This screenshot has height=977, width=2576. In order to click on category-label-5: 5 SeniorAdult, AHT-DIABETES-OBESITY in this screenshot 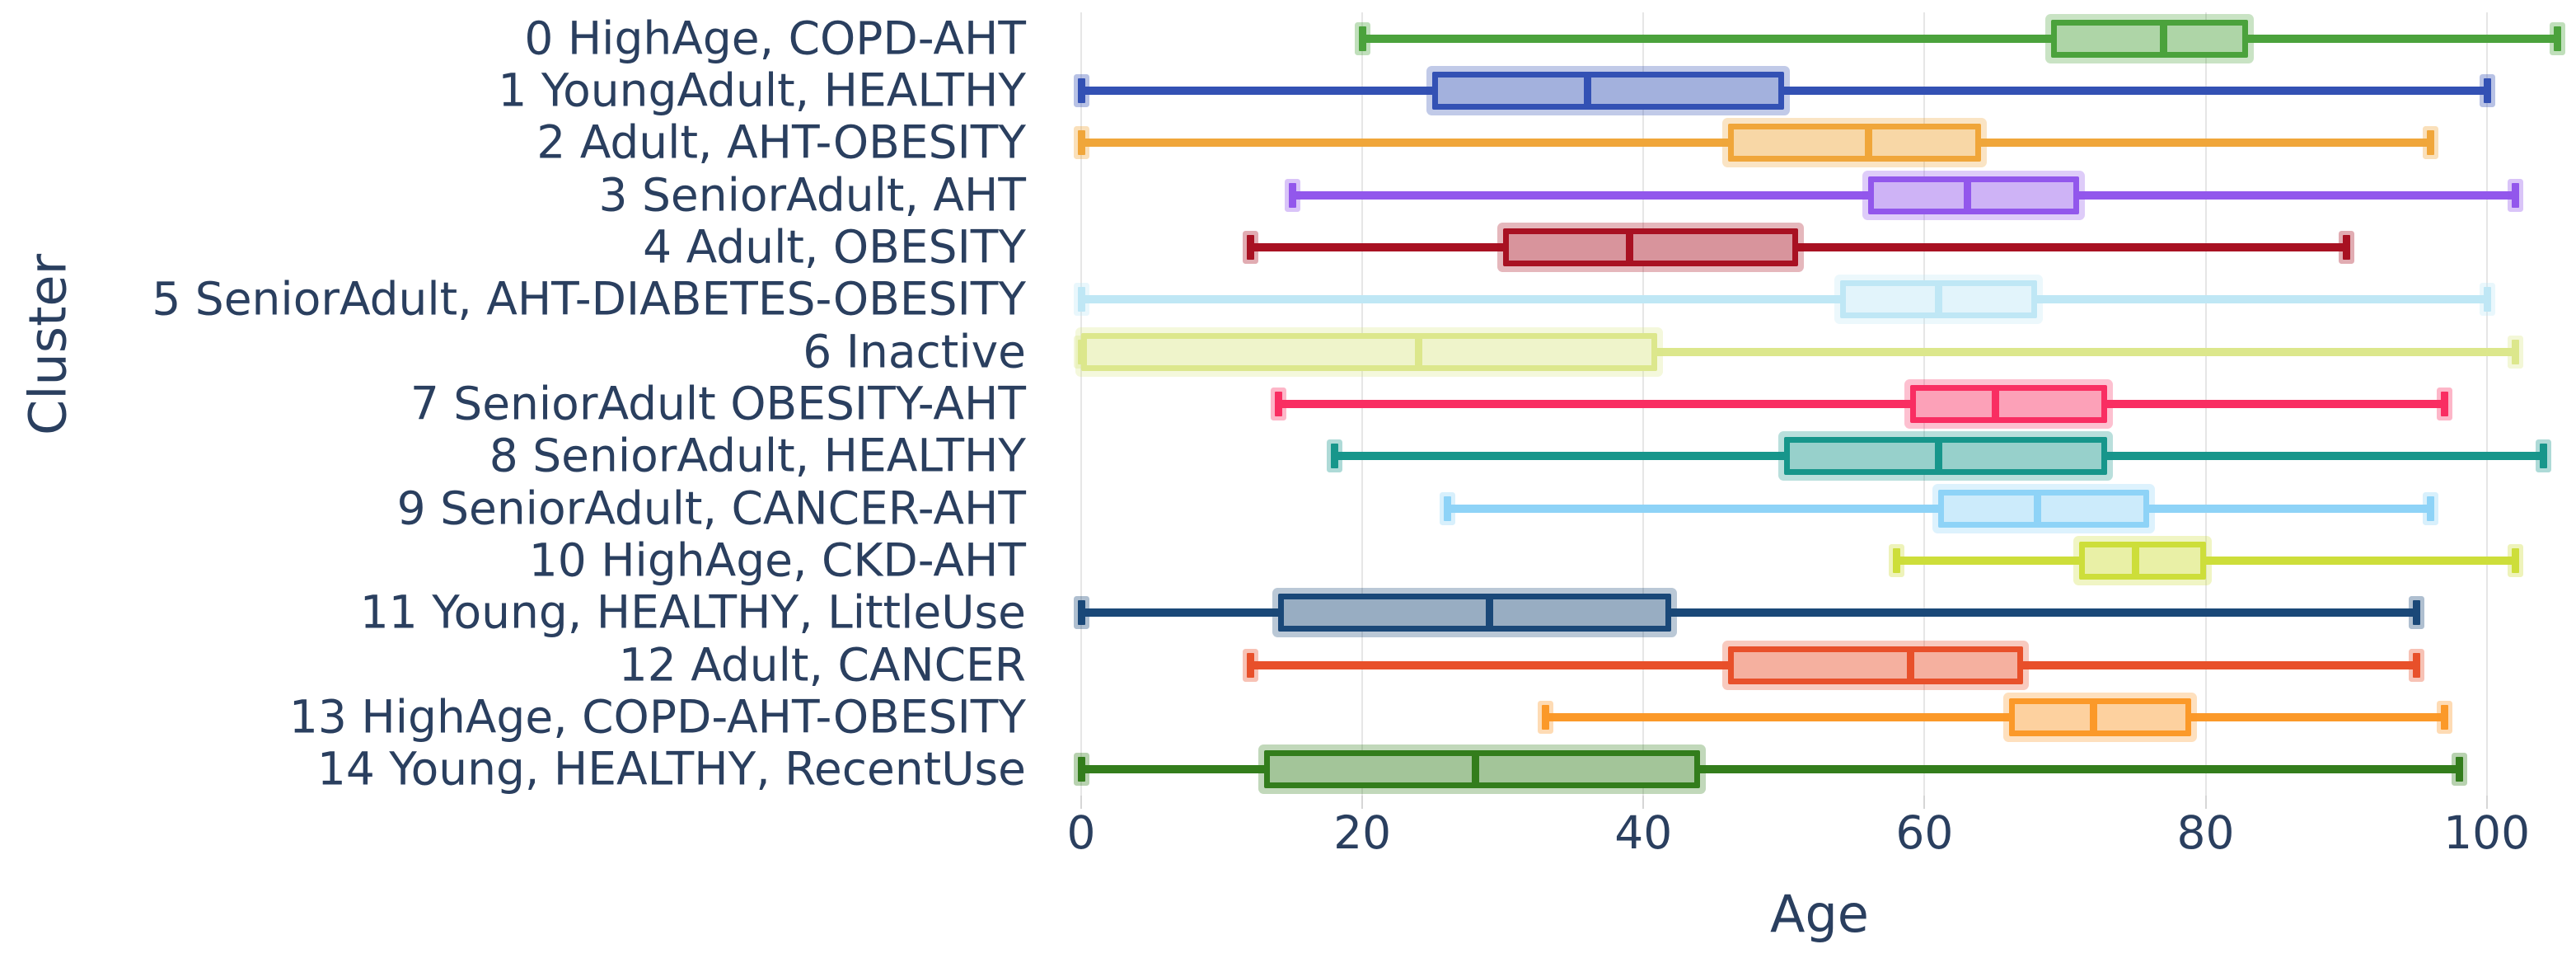, I will do `click(589, 299)`.